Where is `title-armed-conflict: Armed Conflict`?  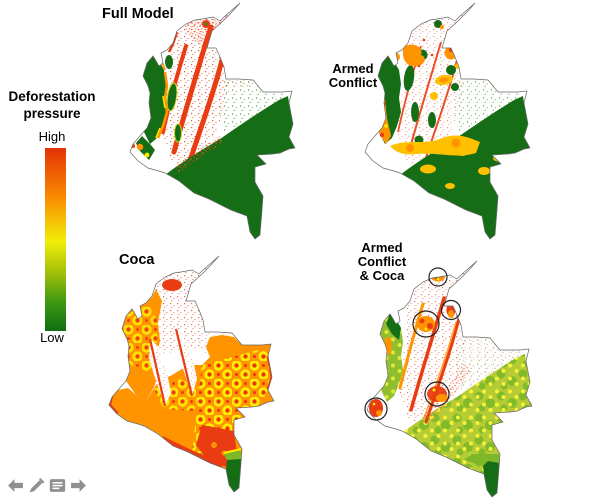
title-armed-conflict: Armed Conflict is located at coordinates (353, 75).